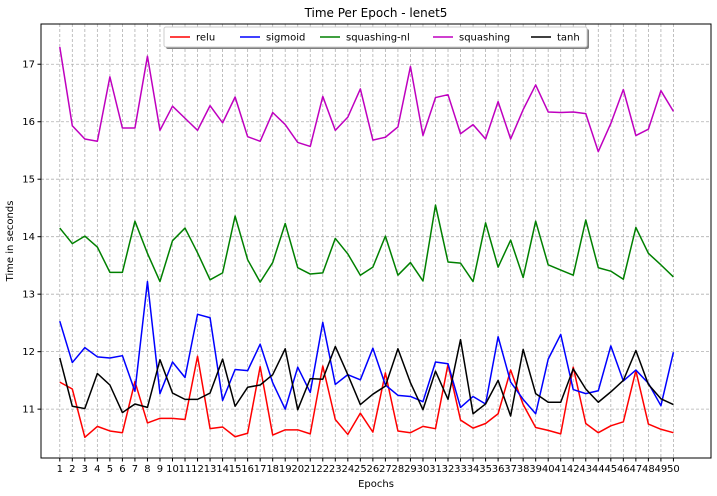 This screenshot has height=496, width=717. I want to click on x-tick-label: 36, so click(498, 469).